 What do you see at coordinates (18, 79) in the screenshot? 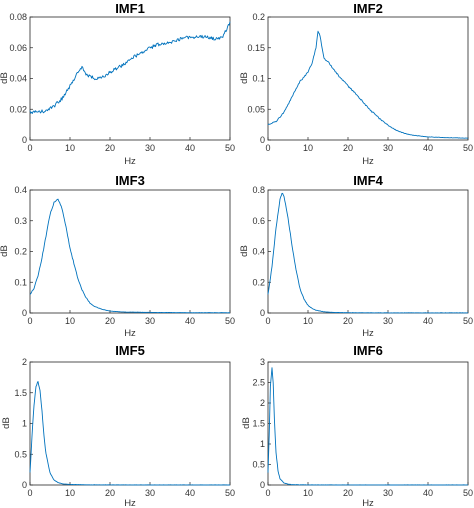
I see `y-tick-label: 0.04` at bounding box center [18, 79].